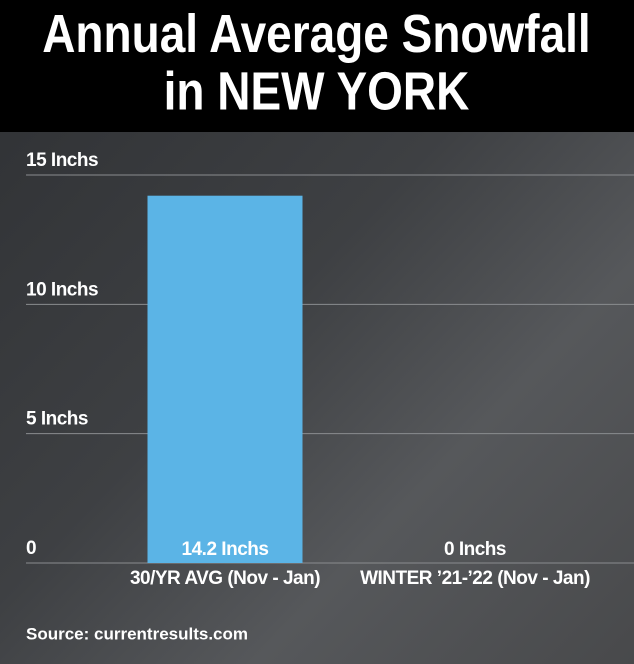  Describe the element at coordinates (62, 160) in the screenshot. I see `y-tick-label: 15 Inchs` at that location.